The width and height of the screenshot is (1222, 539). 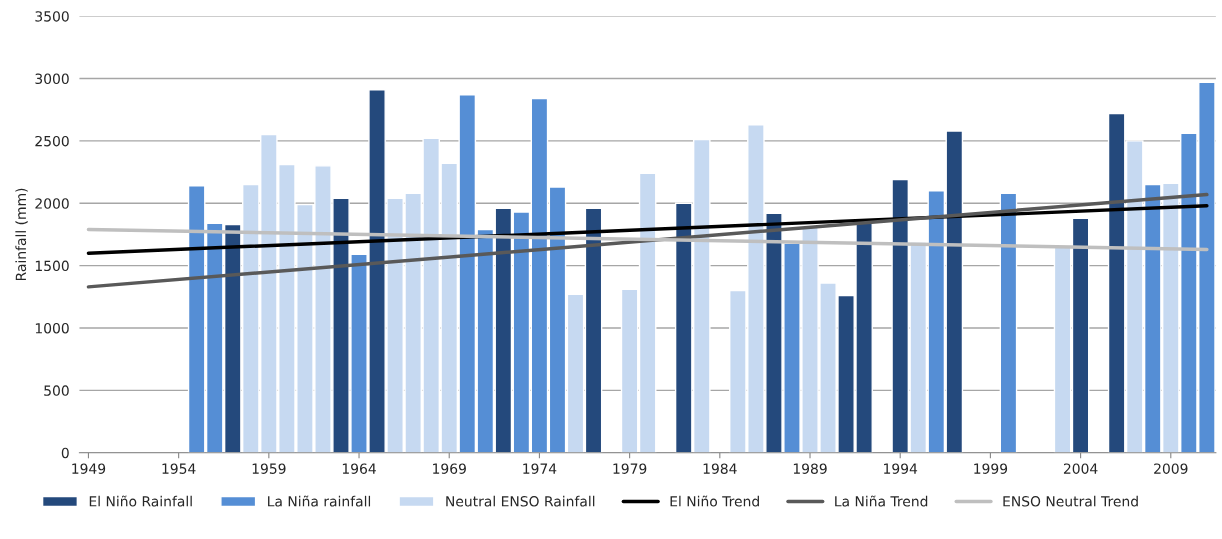 I want to click on legend-label: El Niño Rainfall, so click(x=140, y=501).